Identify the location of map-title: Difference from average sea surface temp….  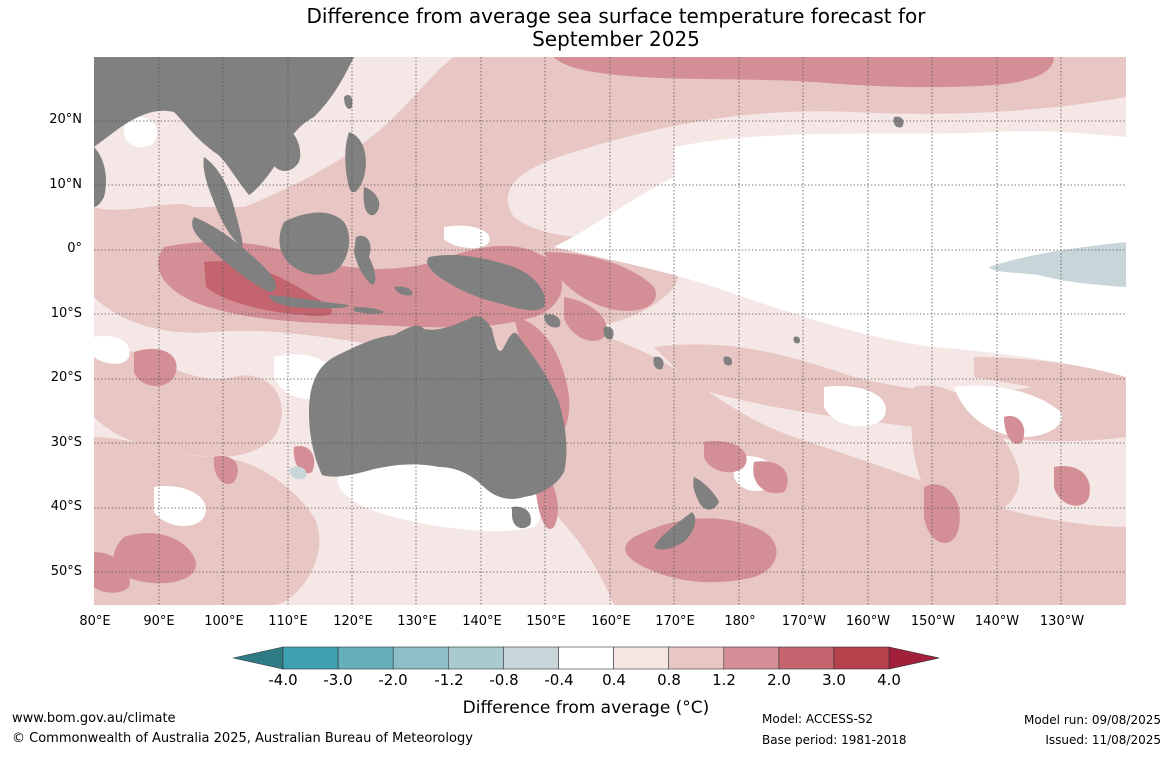
(586, 28).